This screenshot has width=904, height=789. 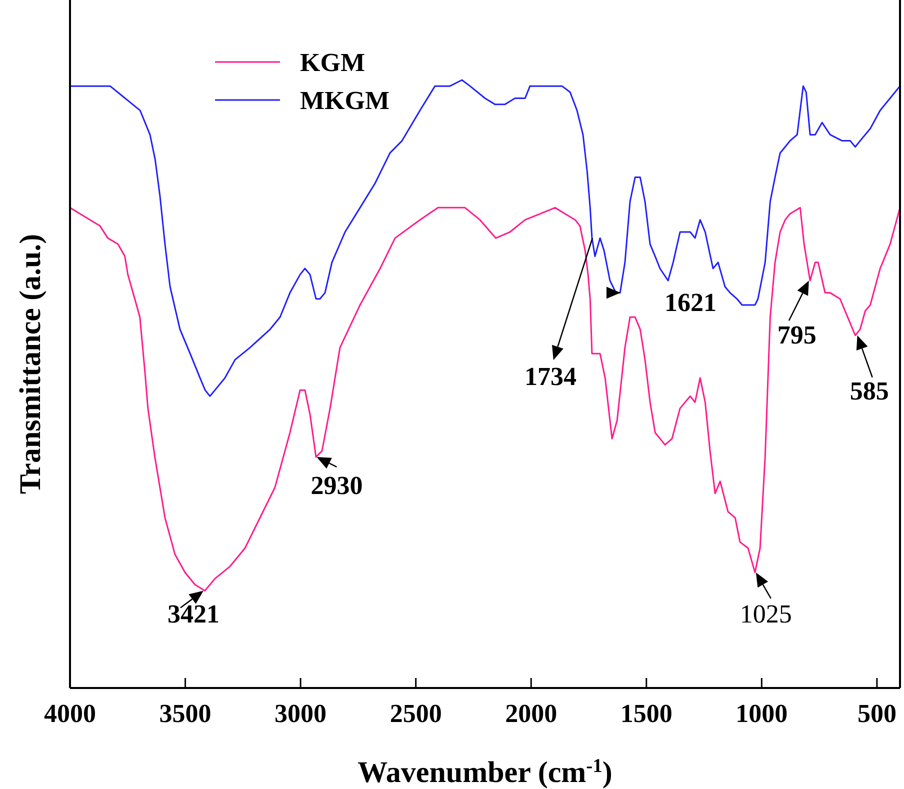 What do you see at coordinates (332, 62) in the screenshot?
I see `legend-label: KGM` at bounding box center [332, 62].